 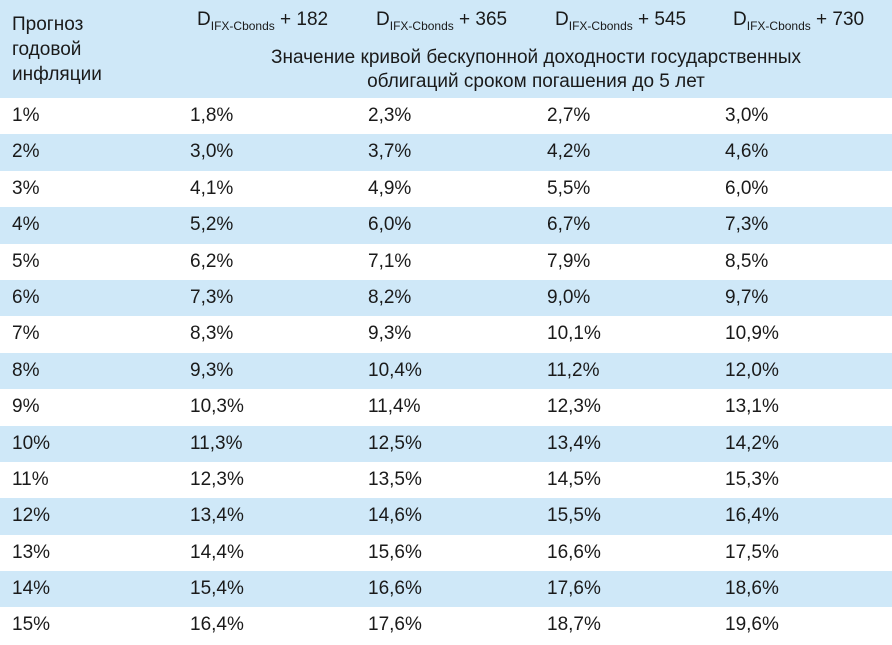 What do you see at coordinates (752, 443) in the screenshot?
I see `yield-cell: 14,2%` at bounding box center [752, 443].